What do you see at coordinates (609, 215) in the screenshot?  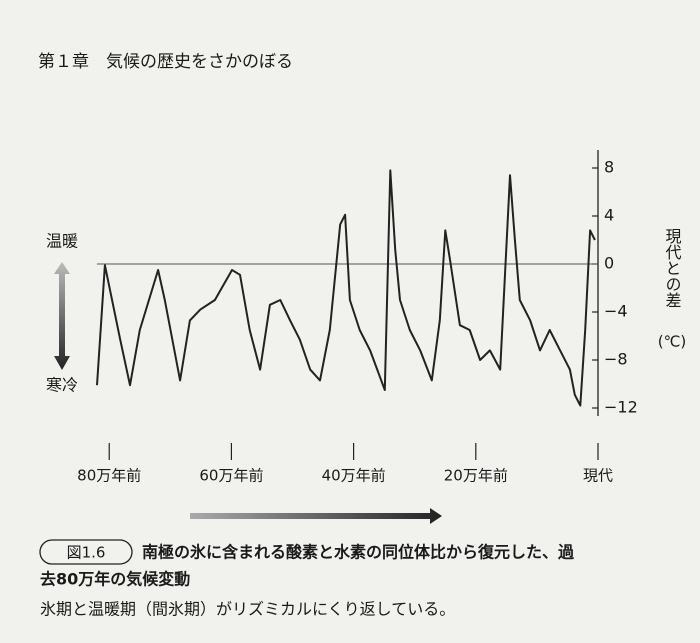 I see `y-tick-label: 4` at bounding box center [609, 215].